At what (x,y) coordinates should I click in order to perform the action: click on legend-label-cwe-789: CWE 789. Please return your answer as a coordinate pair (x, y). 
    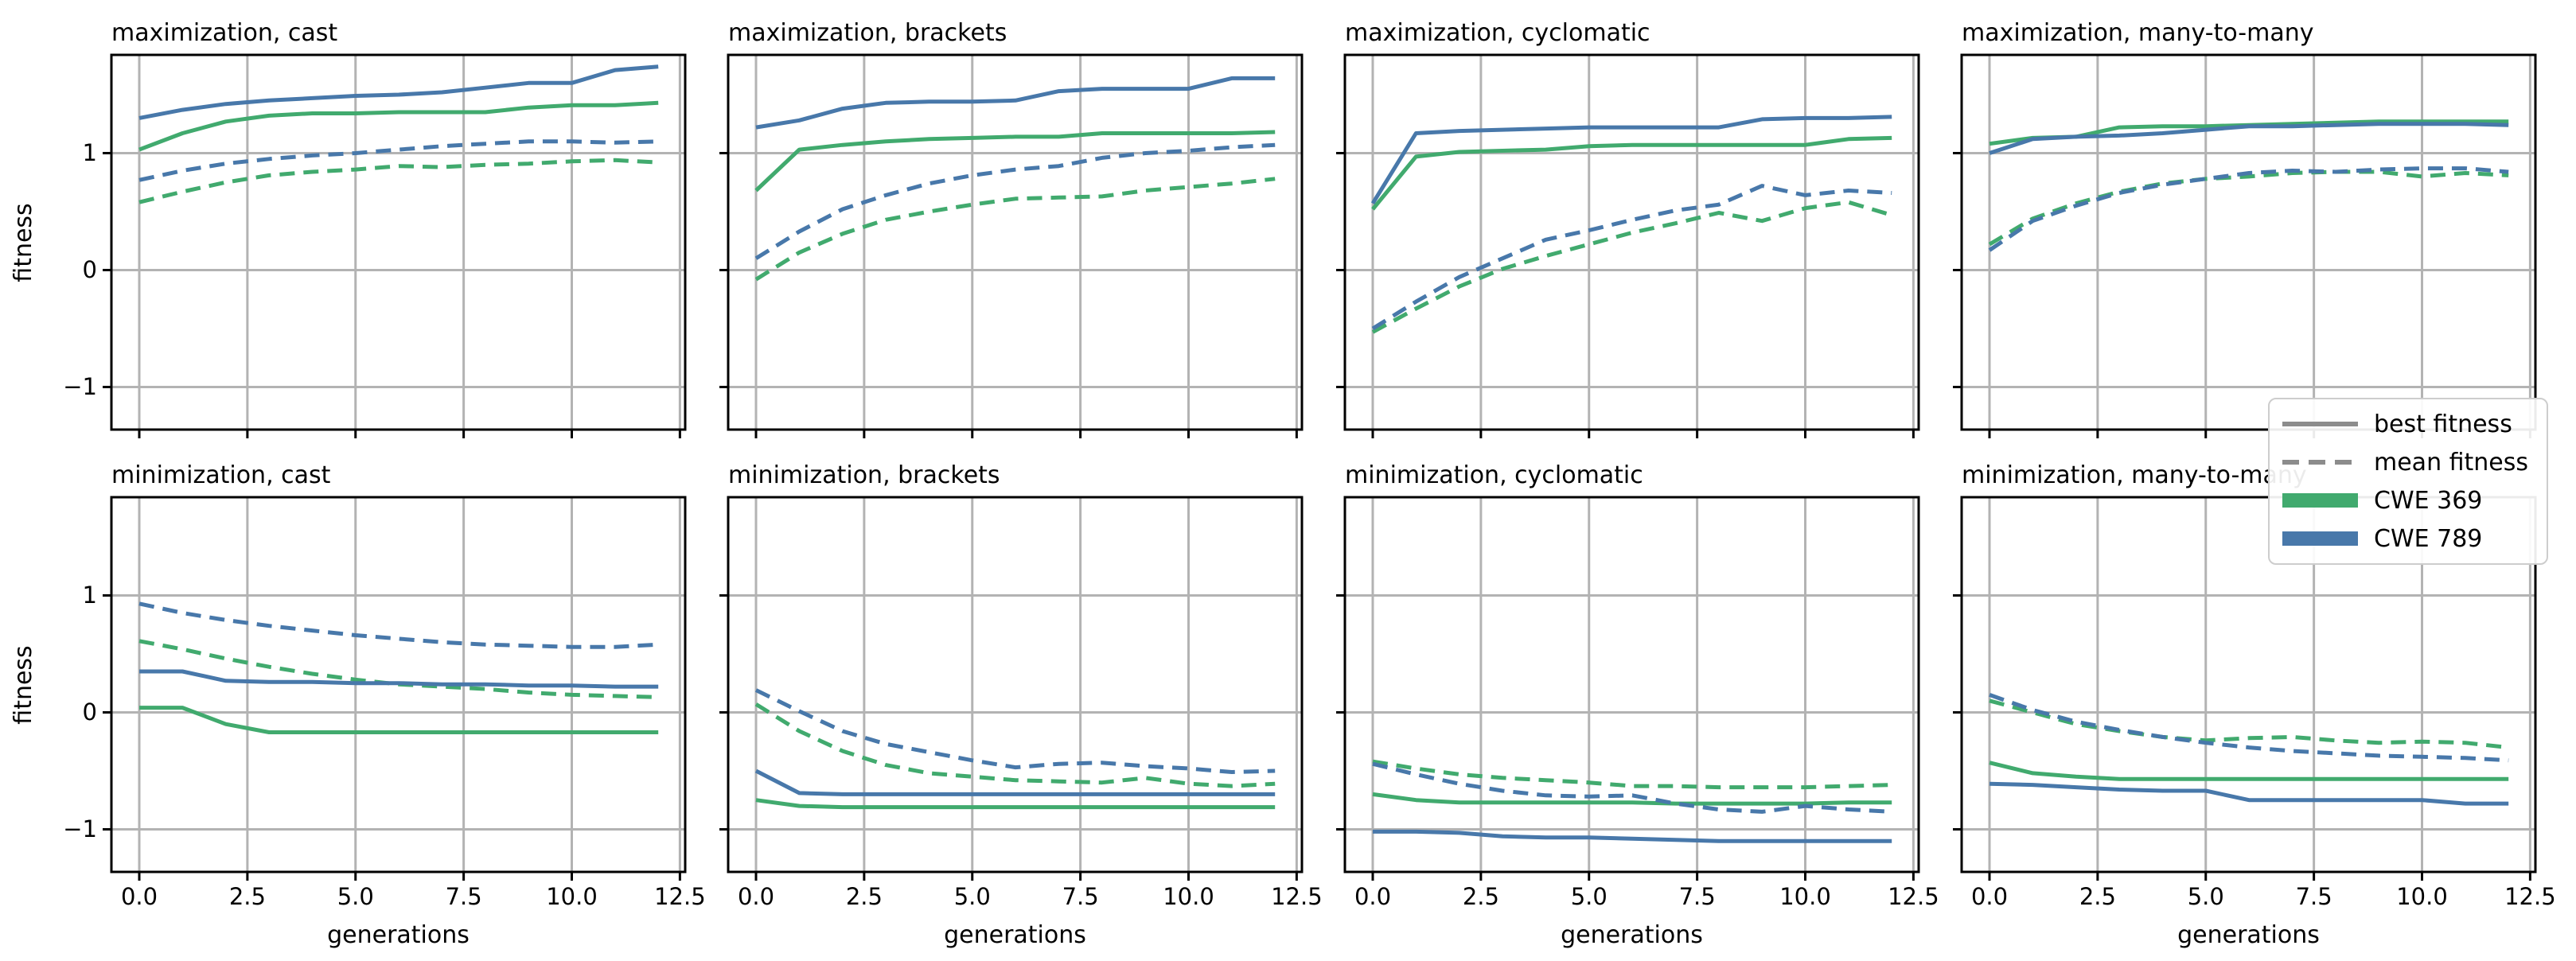
    Looking at the image, I should click on (2428, 539).